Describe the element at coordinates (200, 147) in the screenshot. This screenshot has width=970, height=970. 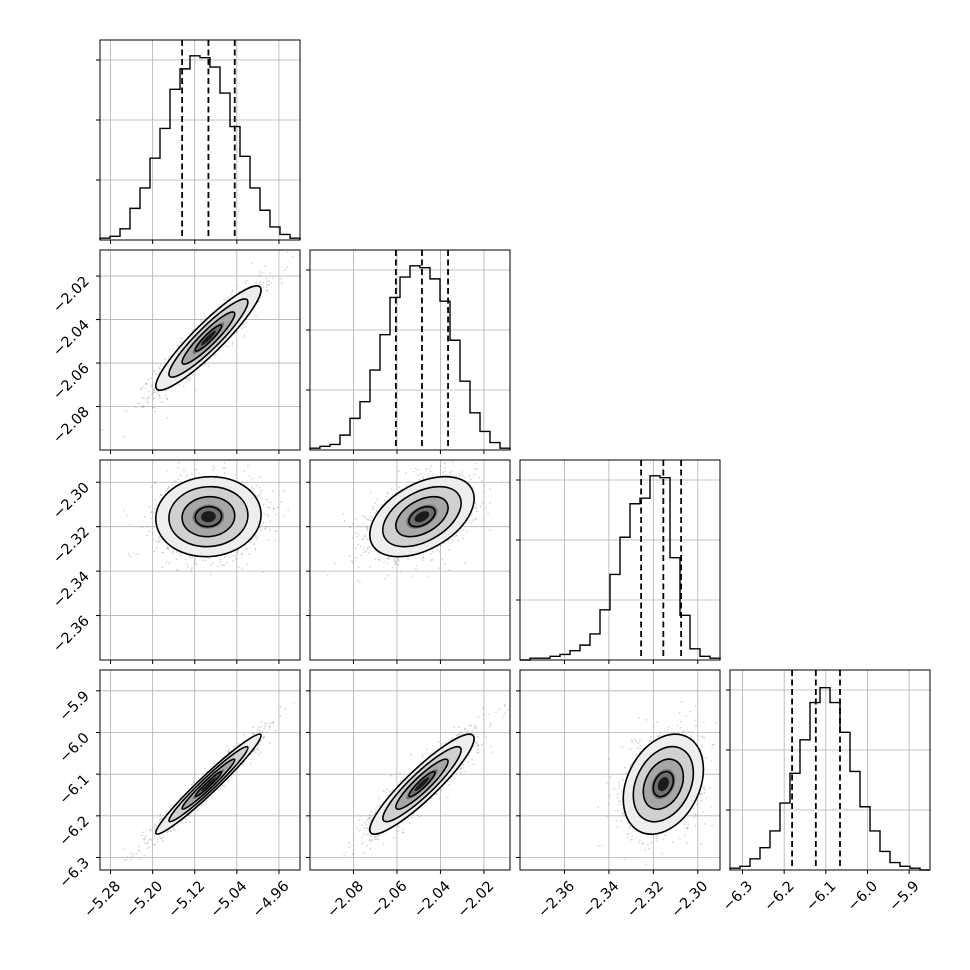
I see `histogram-step` at that location.